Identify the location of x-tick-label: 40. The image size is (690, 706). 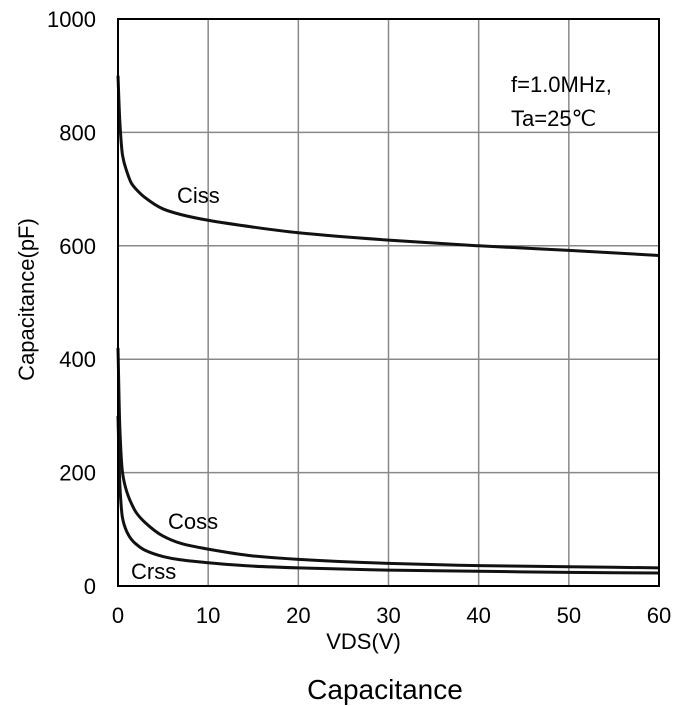
(478, 615).